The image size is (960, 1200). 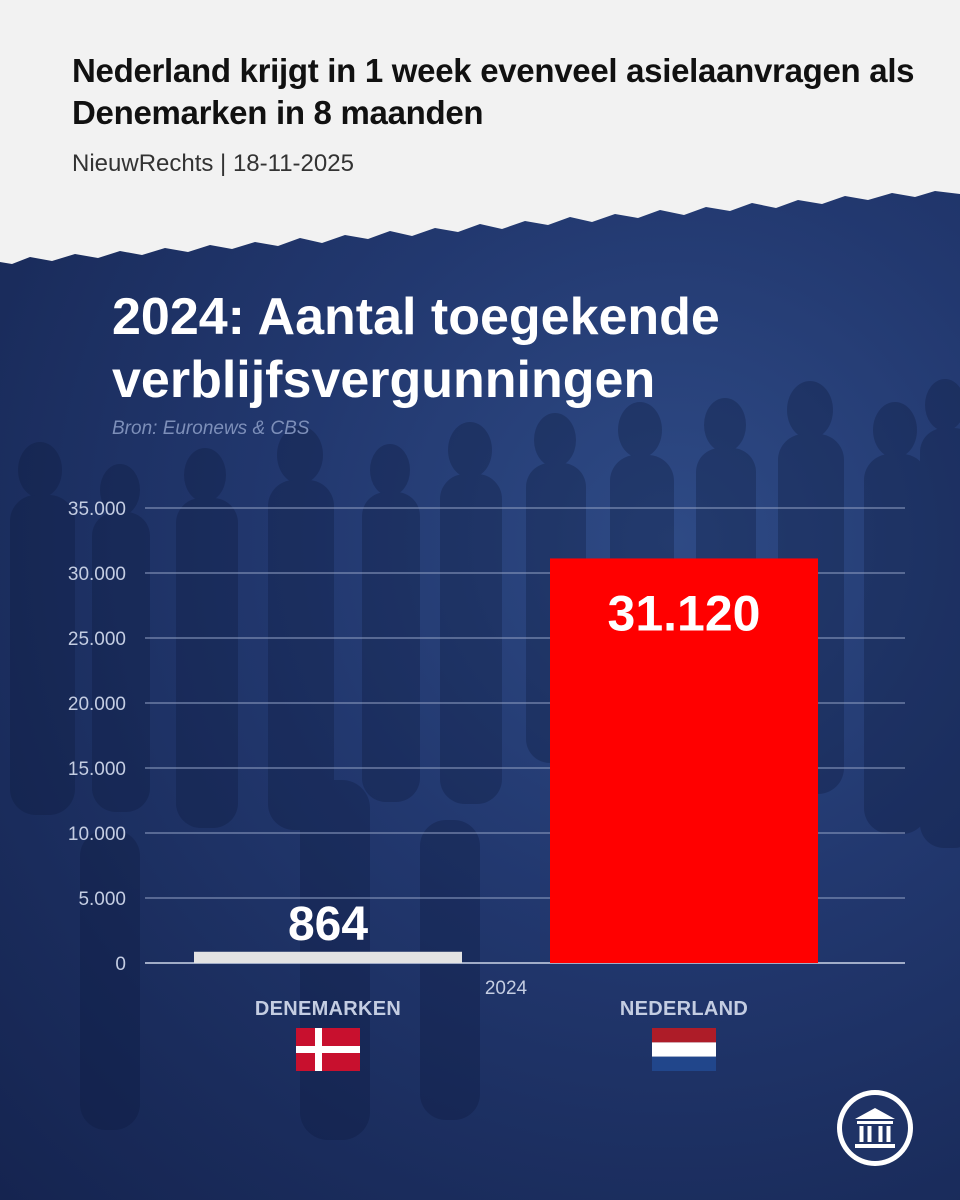 What do you see at coordinates (97, 704) in the screenshot?
I see `y-tick-label: 20.000` at bounding box center [97, 704].